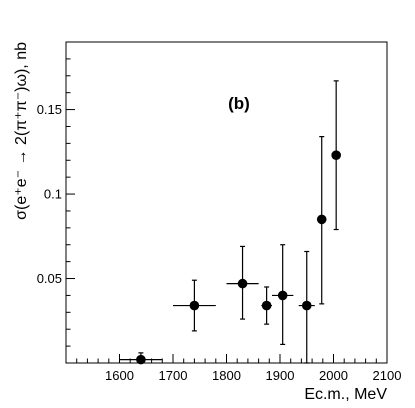  Describe the element at coordinates (280, 375) in the screenshot. I see `x-tick-label: 1900` at that location.